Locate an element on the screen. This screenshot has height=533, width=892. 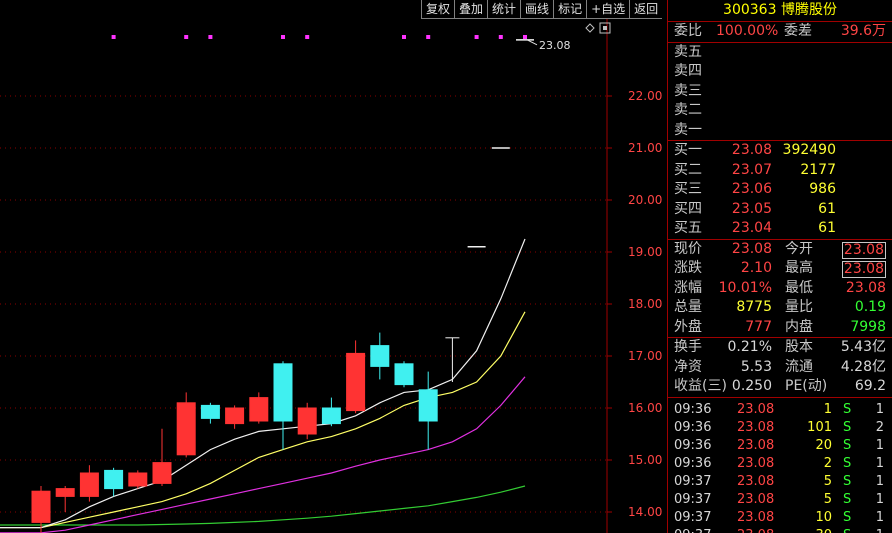
tick-count: 2 is located at coordinates (879, 427).